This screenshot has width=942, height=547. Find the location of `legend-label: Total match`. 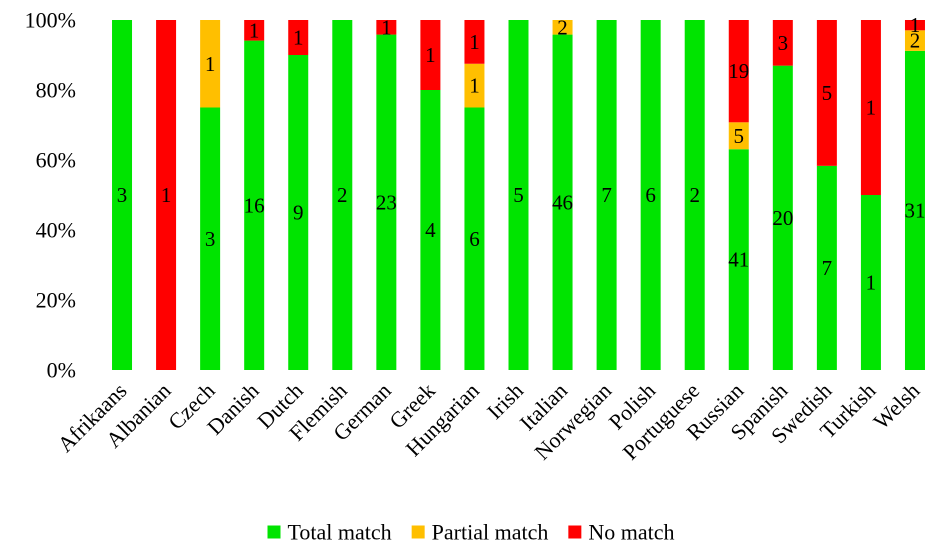

legend-label: Total match is located at coordinates (340, 532).